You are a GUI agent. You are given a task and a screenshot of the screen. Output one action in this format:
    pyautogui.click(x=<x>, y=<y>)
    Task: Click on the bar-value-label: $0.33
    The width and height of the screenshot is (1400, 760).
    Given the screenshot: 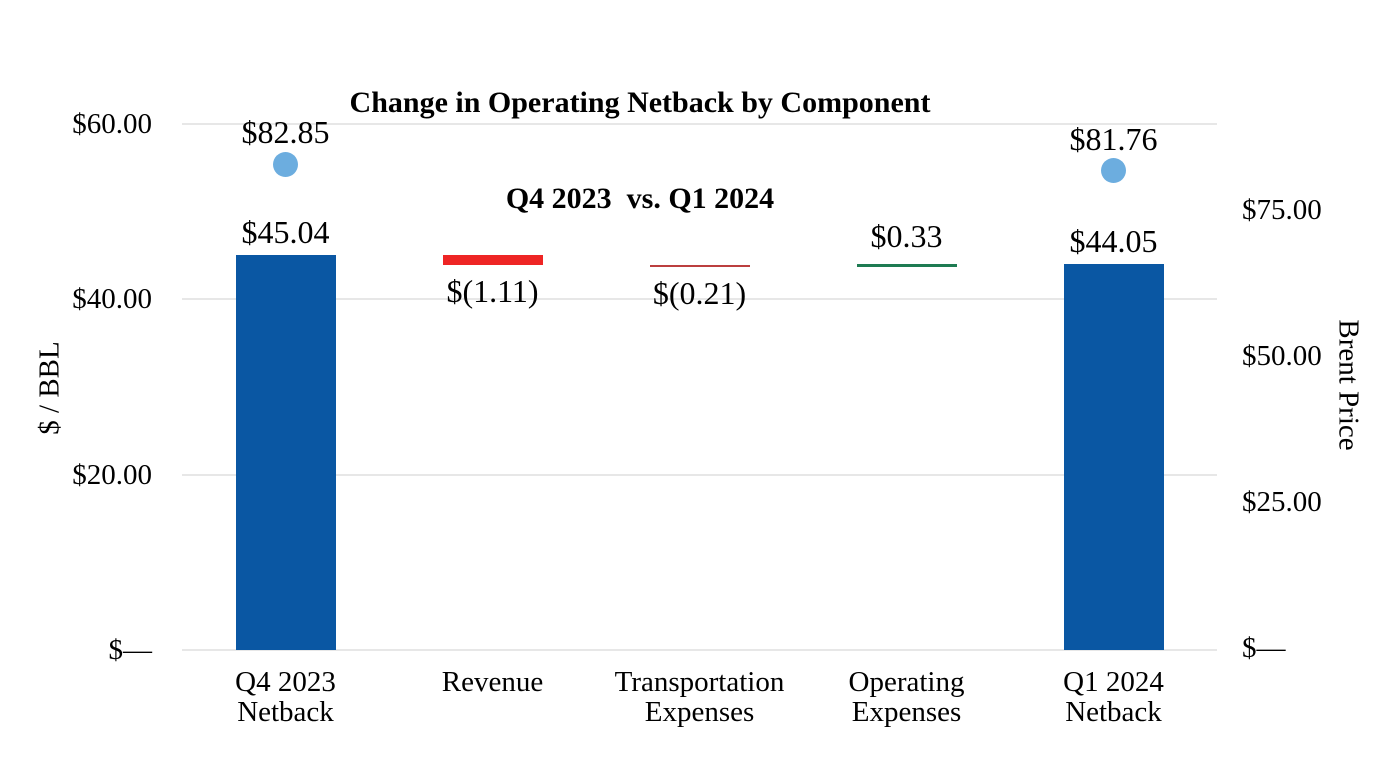 What is the action you would take?
    pyautogui.click(x=906, y=235)
    